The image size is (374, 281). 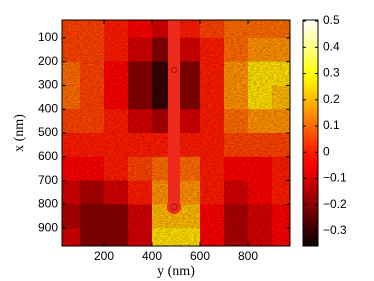 What do you see at coordinates (104, 256) in the screenshot?
I see `x-tick-label: 200` at bounding box center [104, 256].